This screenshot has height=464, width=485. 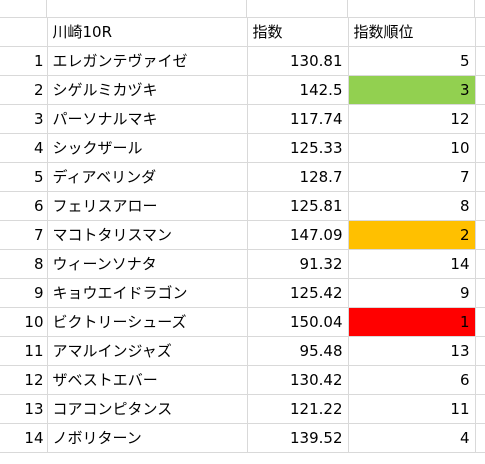 I want to click on rank-cell: 1, so click(x=412, y=322).